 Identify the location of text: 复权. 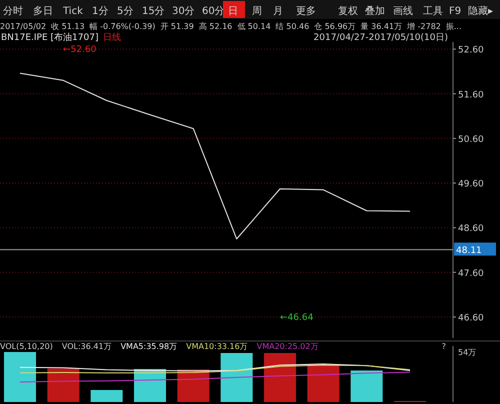
(348, 11).